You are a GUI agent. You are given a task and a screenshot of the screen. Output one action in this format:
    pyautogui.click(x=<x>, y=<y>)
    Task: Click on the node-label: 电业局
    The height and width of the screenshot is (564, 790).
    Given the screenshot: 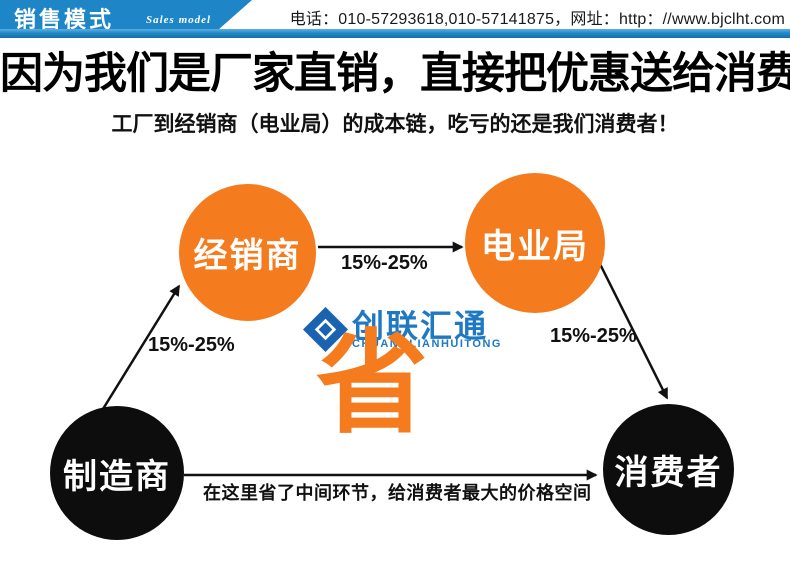 What is the action you would take?
    pyautogui.click(x=535, y=246)
    